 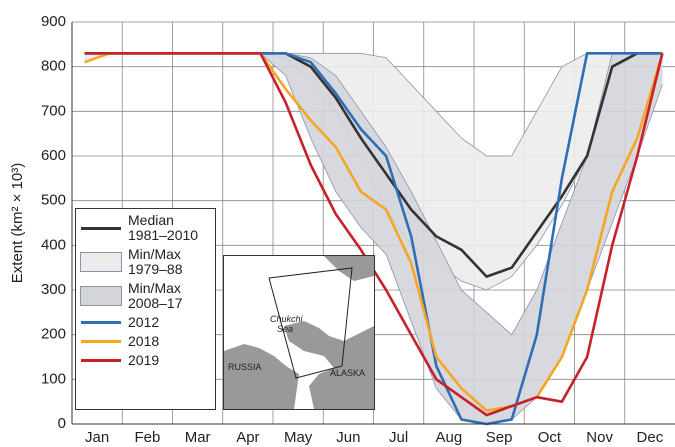 I want to click on legend-item: 2012, so click(x=147, y=322).